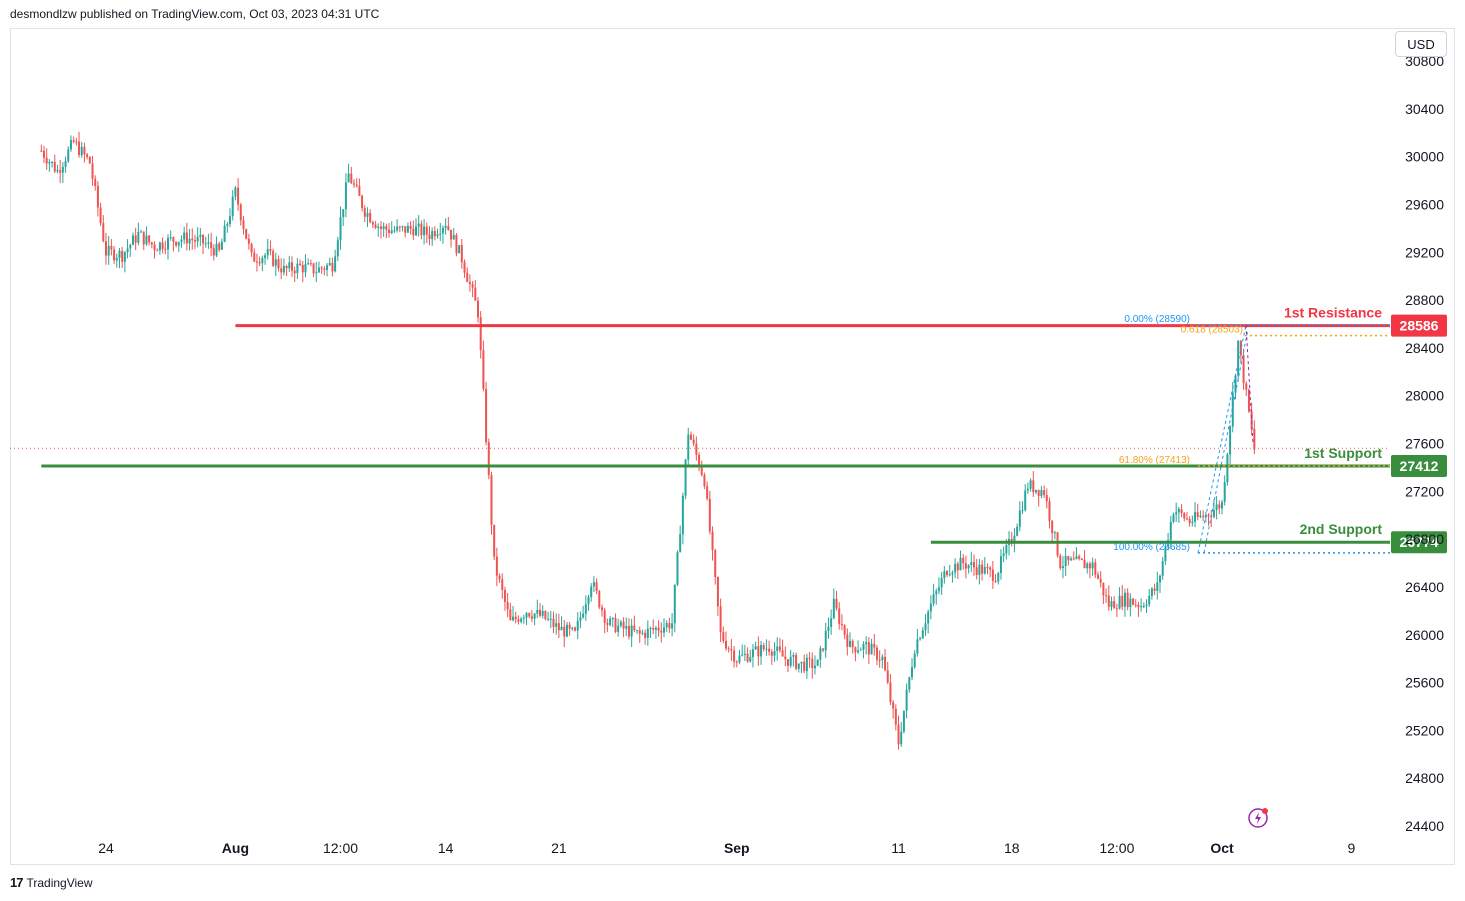 The image size is (1465, 901). Describe the element at coordinates (1424, 300) in the screenshot. I see `y-tick-label: 28800` at that location.